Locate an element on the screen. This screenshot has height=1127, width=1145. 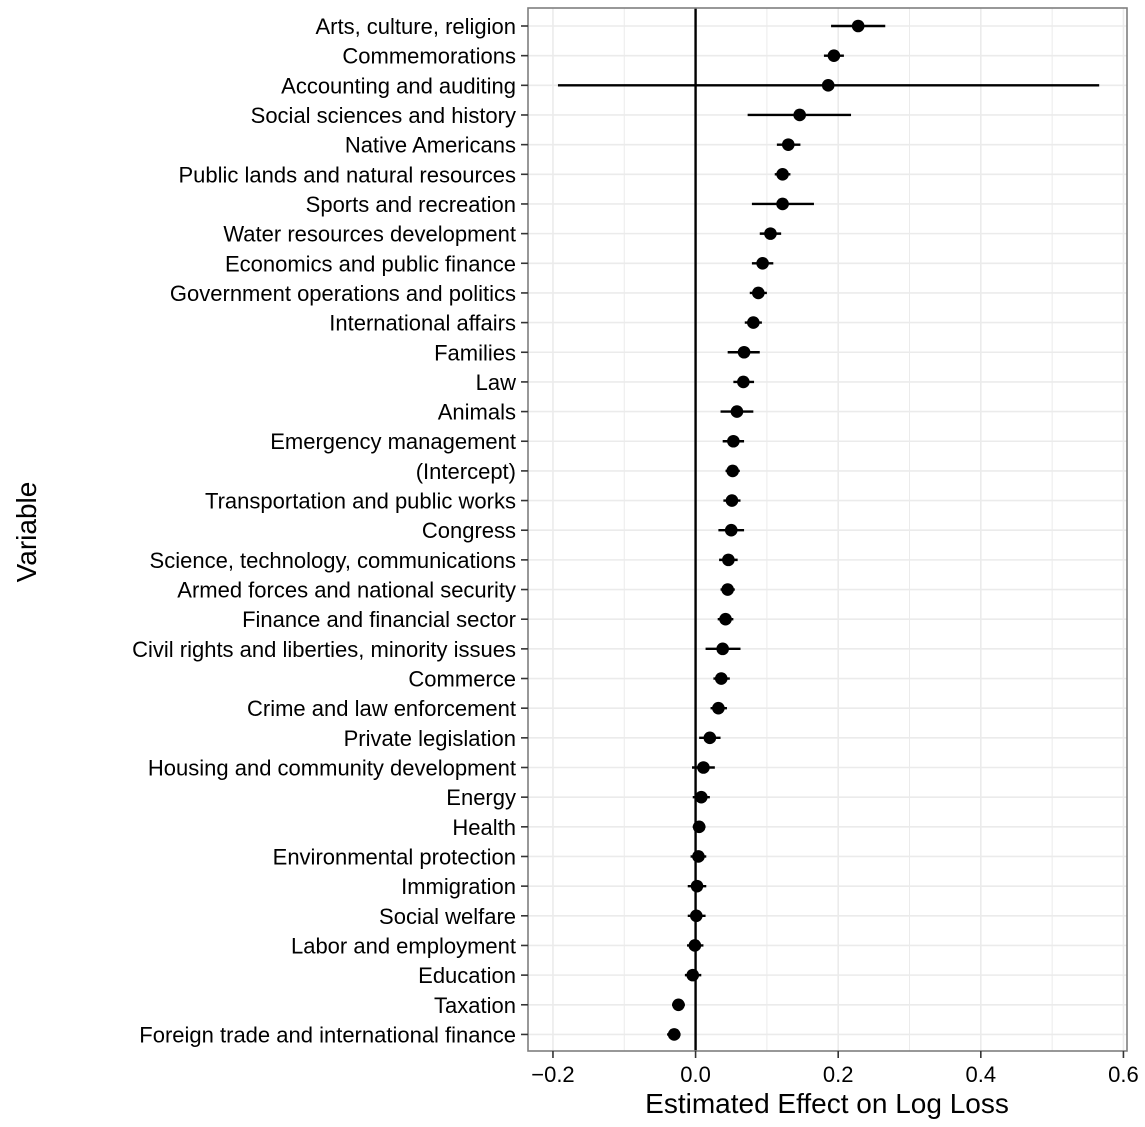
y-tick-label: Economics and public finance is located at coordinates (370, 263).